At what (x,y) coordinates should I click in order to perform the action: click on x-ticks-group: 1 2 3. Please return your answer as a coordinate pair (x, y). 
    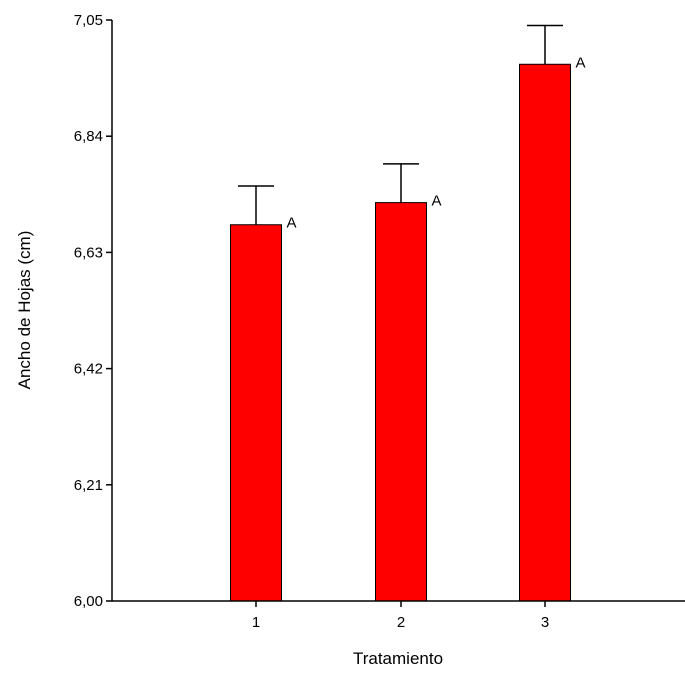
    Looking at the image, I should click on (400, 616).